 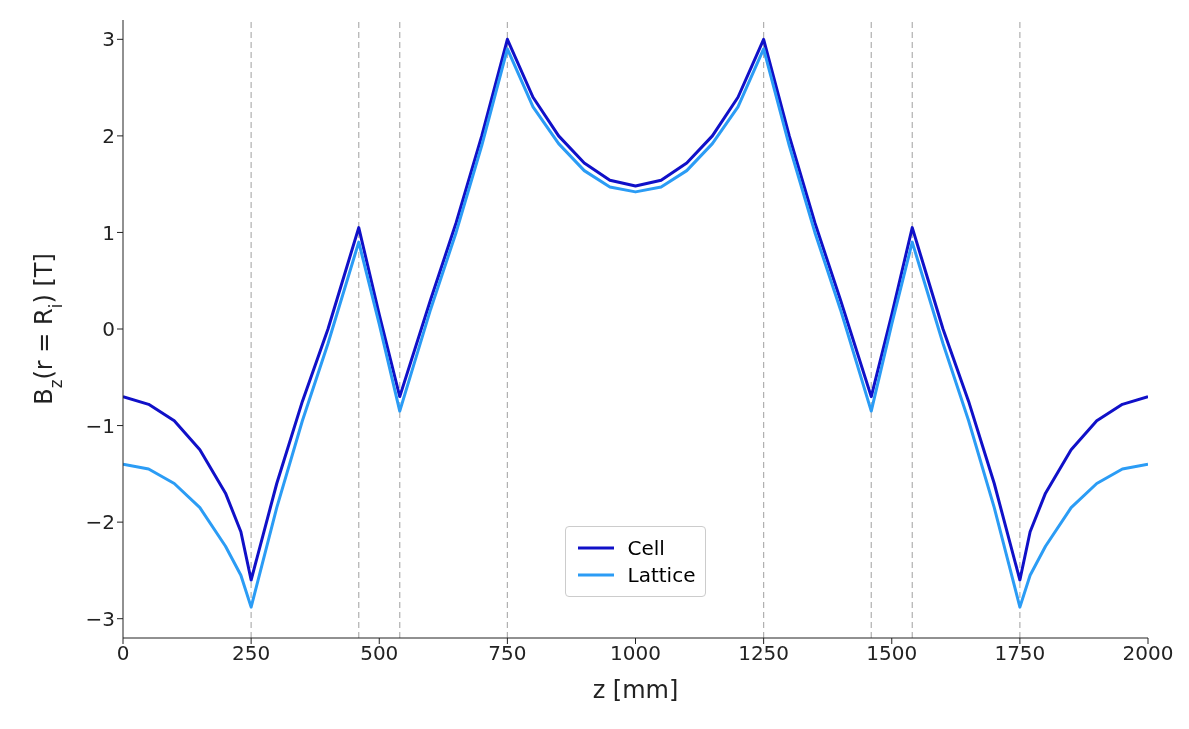 I want to click on x-tick-label: 250, so click(x=251, y=653).